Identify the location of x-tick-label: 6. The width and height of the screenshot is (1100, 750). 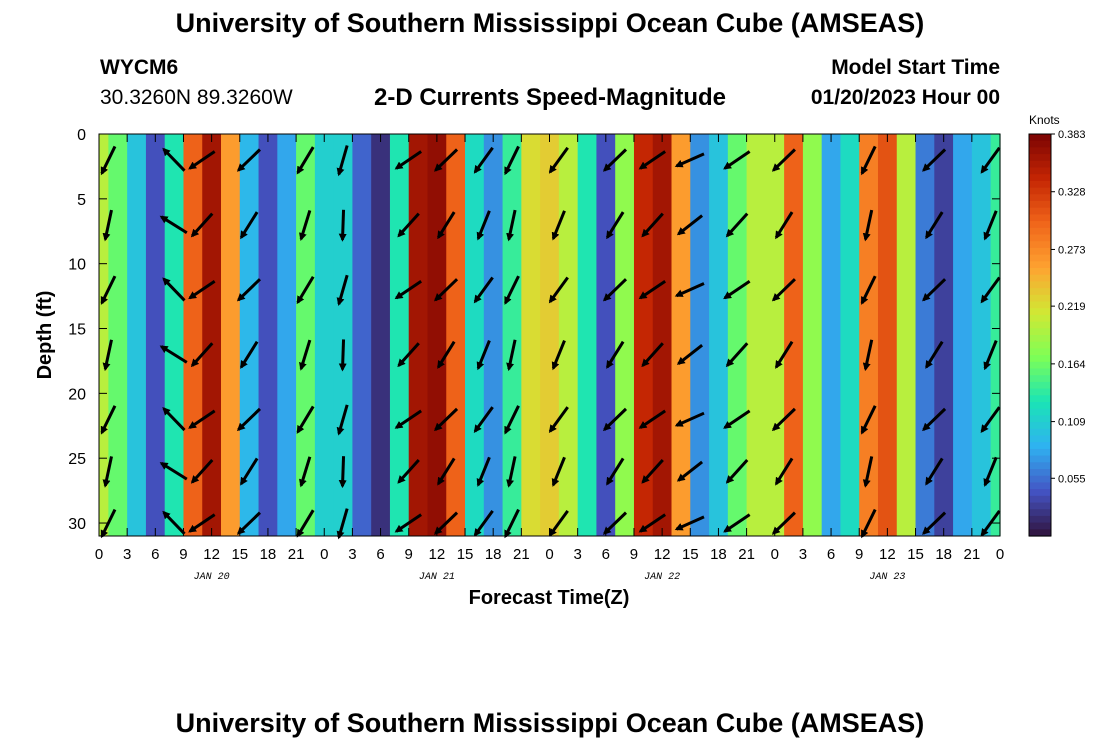
(606, 554).